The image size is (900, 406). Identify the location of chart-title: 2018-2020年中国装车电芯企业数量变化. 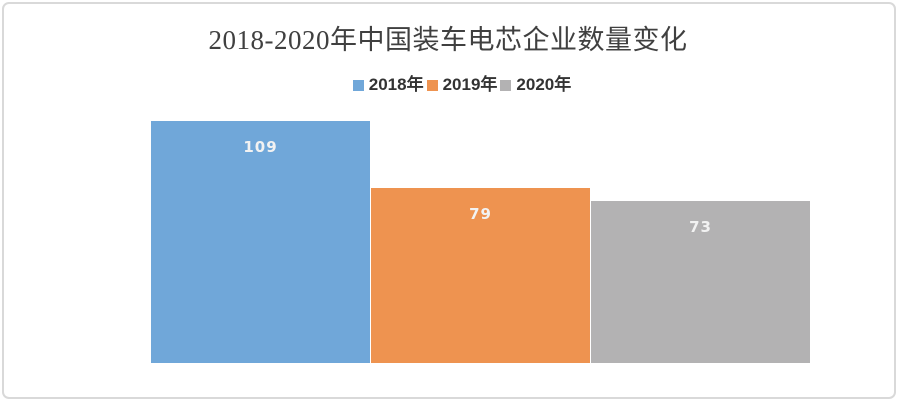
(448, 40).